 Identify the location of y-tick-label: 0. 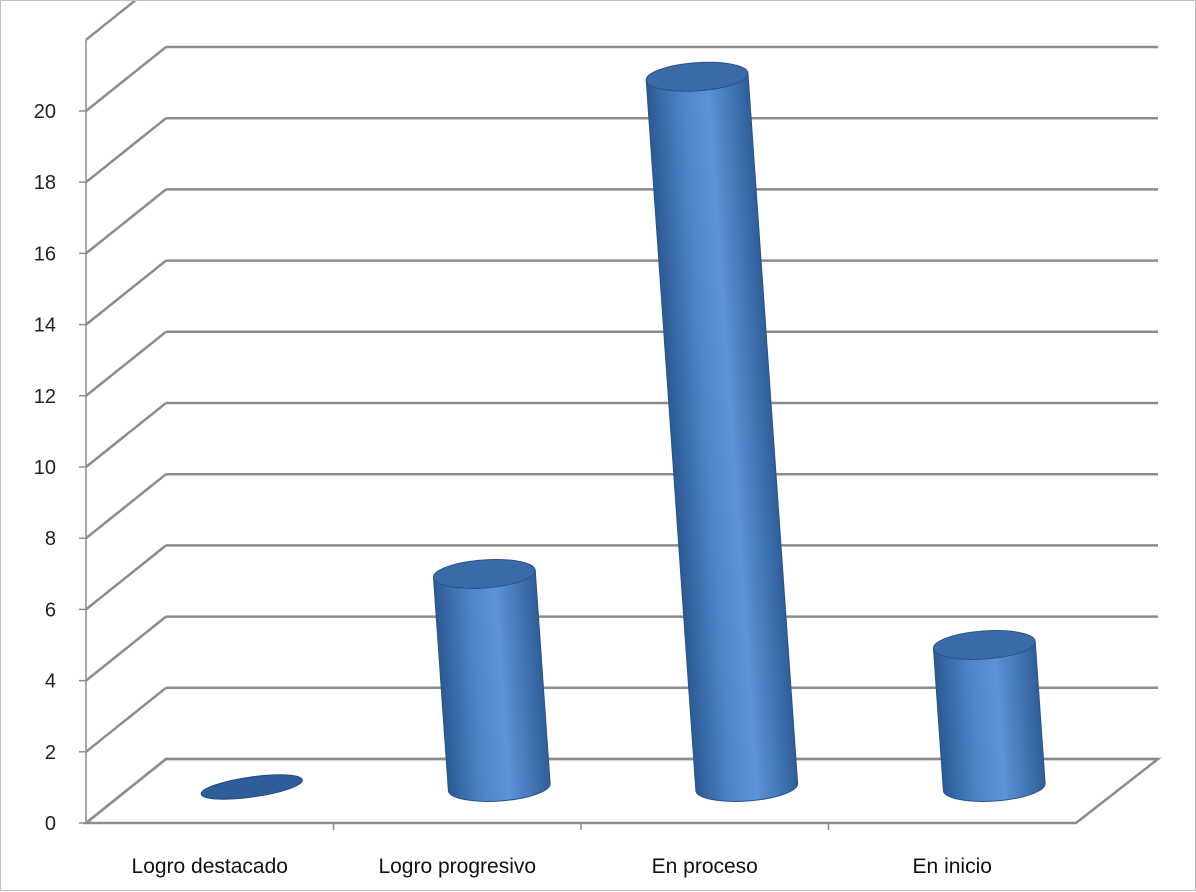
(50, 824).